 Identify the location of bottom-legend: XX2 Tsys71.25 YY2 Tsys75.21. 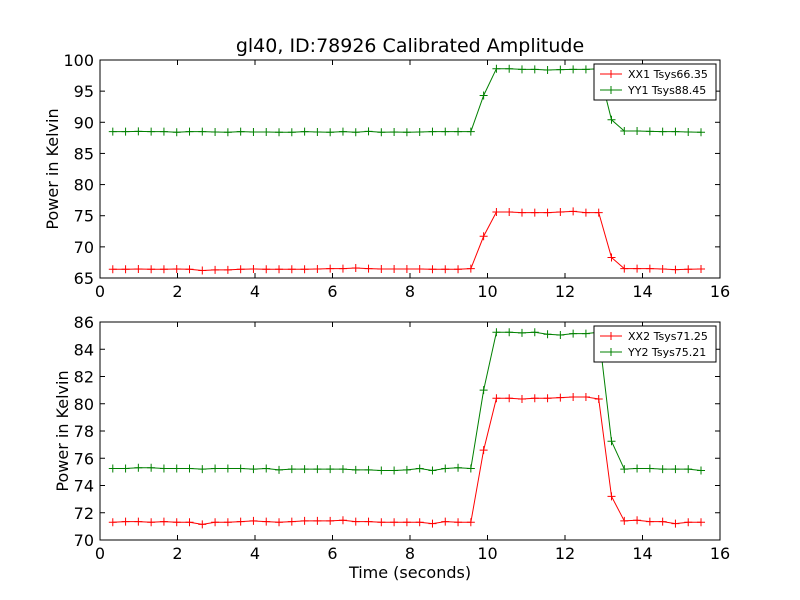
(655, 344).